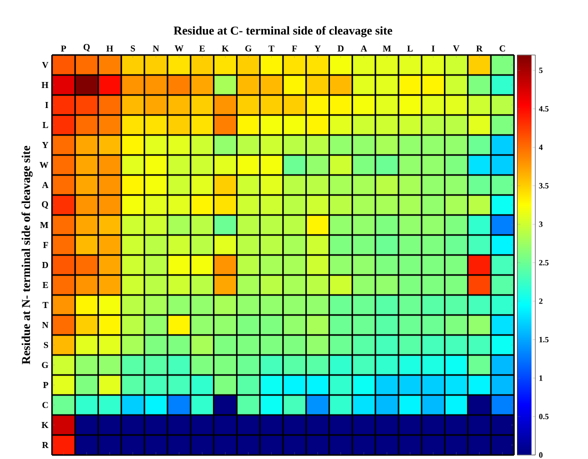 This screenshot has height=459, width=588. I want to click on x-tick-label: I, so click(433, 49).